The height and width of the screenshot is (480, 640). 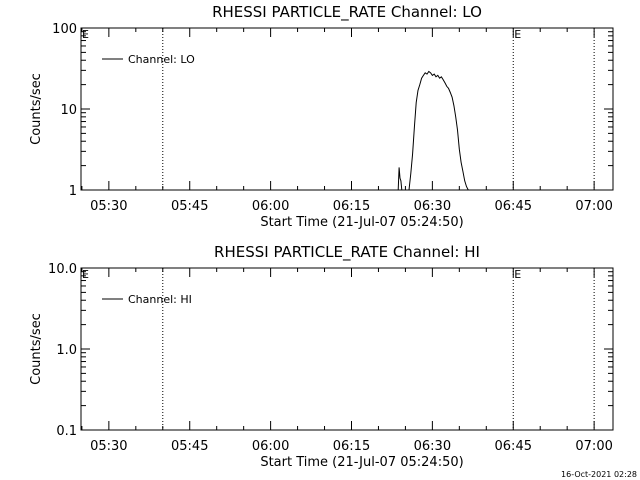 I want to click on legend: Channel: LO, so click(x=148, y=59).